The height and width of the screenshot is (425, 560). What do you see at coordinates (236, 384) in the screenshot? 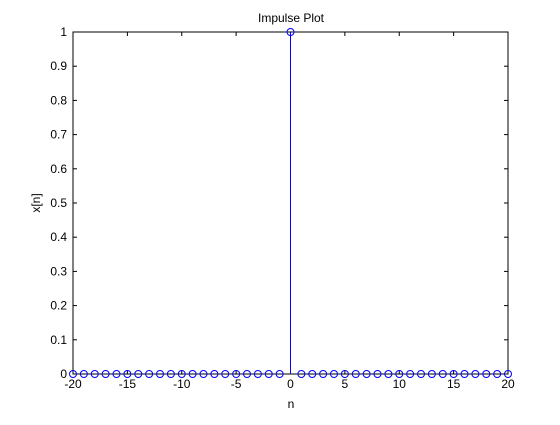
I see `x-tick-label: -5` at bounding box center [236, 384].